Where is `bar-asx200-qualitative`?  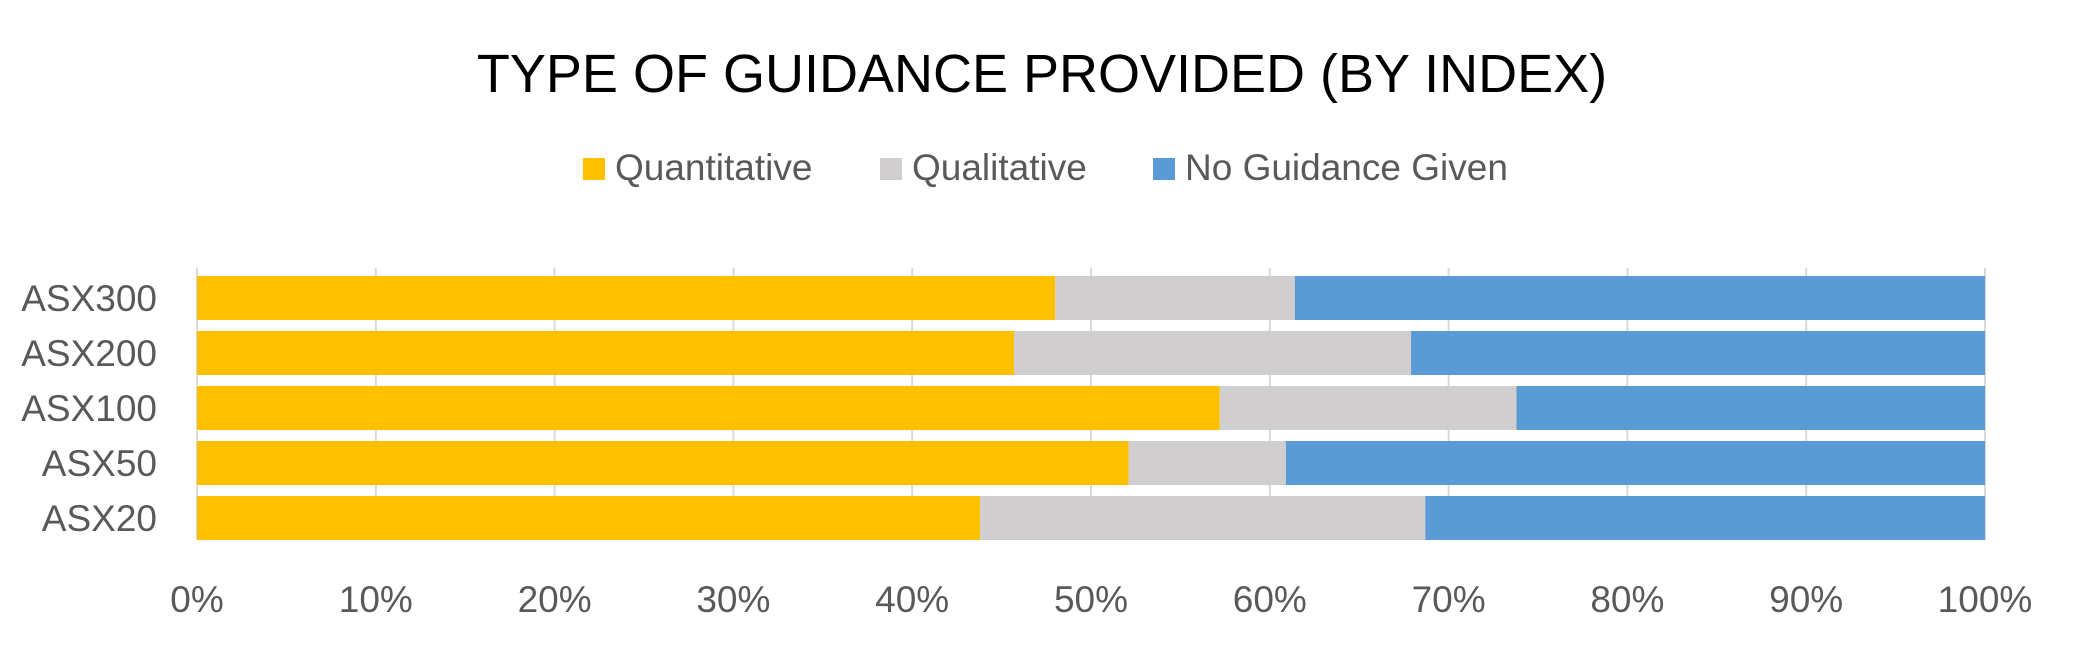 bar-asx200-qualitative is located at coordinates (1213, 353).